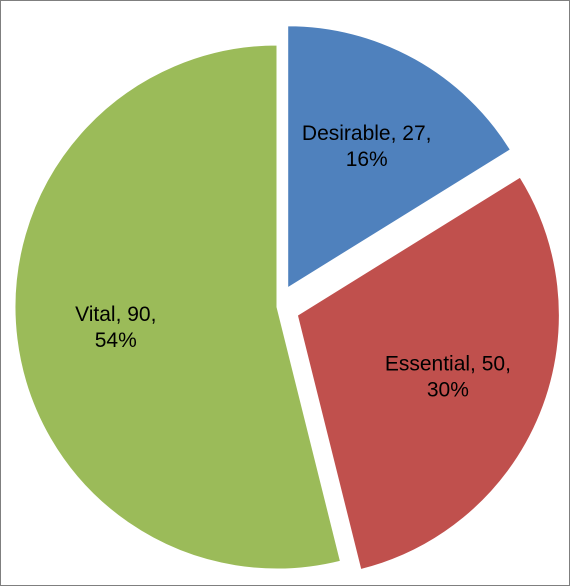 The height and width of the screenshot is (587, 570). Describe the element at coordinates (367, 159) in the screenshot. I see `slice-label-line2: 16%` at that location.